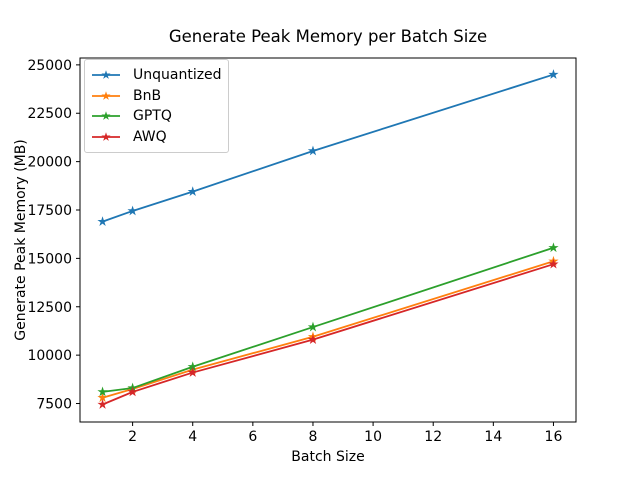 The image size is (640, 480). I want to click on marker-star-Unquantized-legend, so click(106, 75).